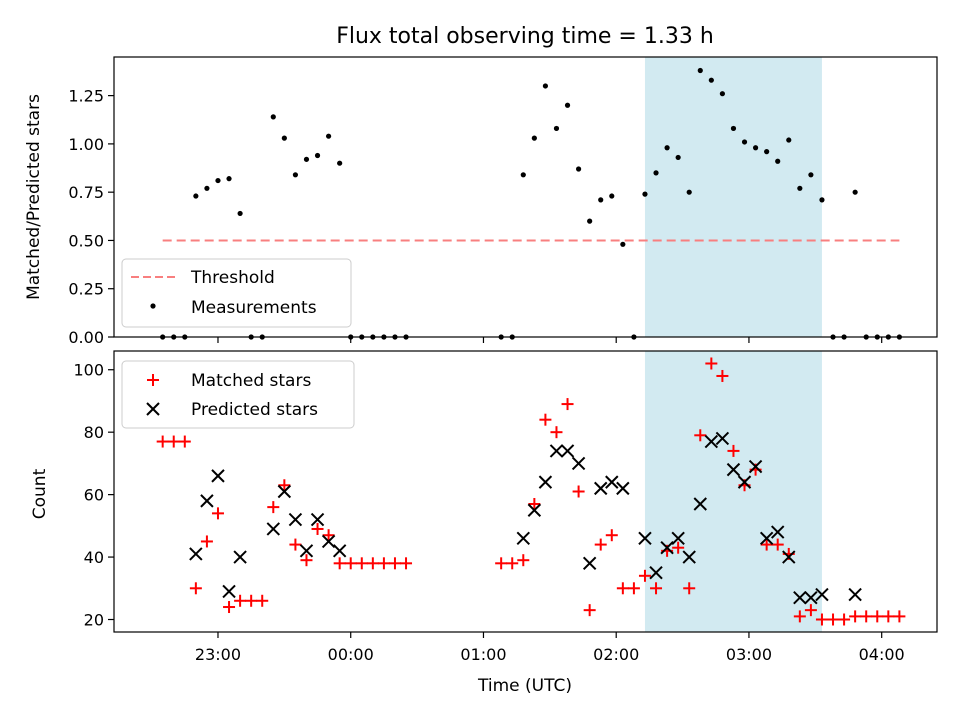 This screenshot has height=720, width=960. Describe the element at coordinates (86, 289) in the screenshot. I see `top-ytick-label: 0.25` at that location.